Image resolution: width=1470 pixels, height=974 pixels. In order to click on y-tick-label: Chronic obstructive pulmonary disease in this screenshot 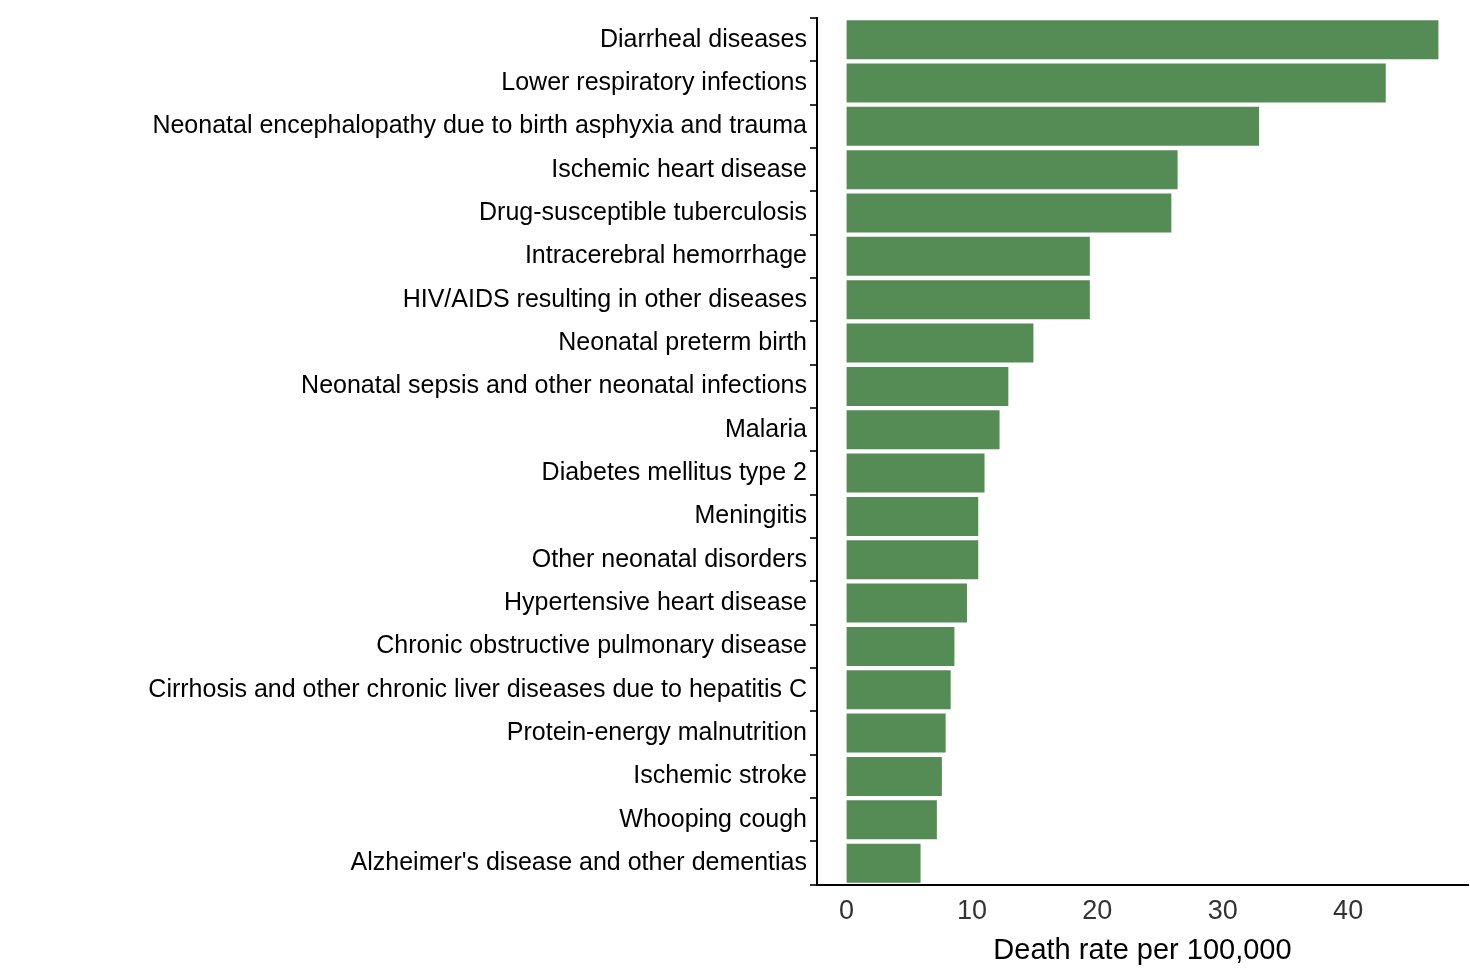, I will do `click(591, 644)`.